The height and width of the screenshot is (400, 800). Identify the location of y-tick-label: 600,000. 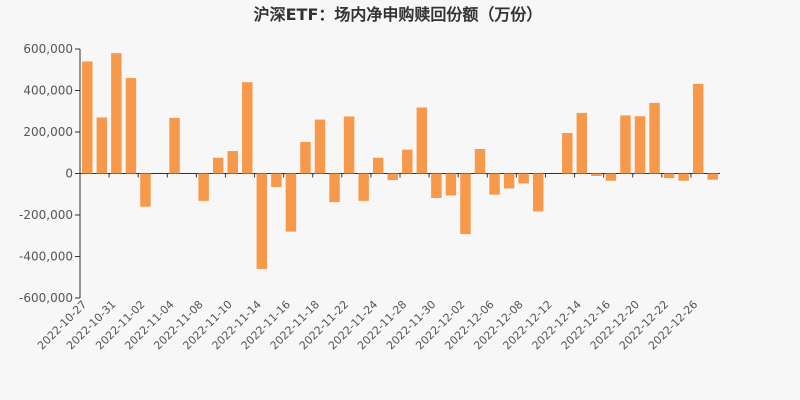
(48, 49).